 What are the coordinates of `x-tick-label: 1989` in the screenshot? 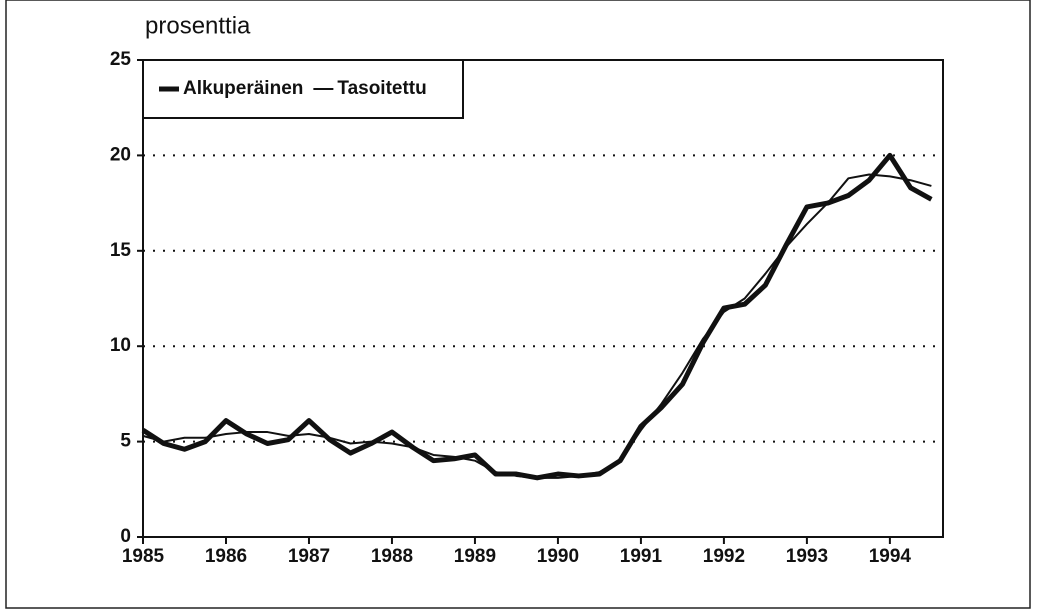 It's located at (475, 556).